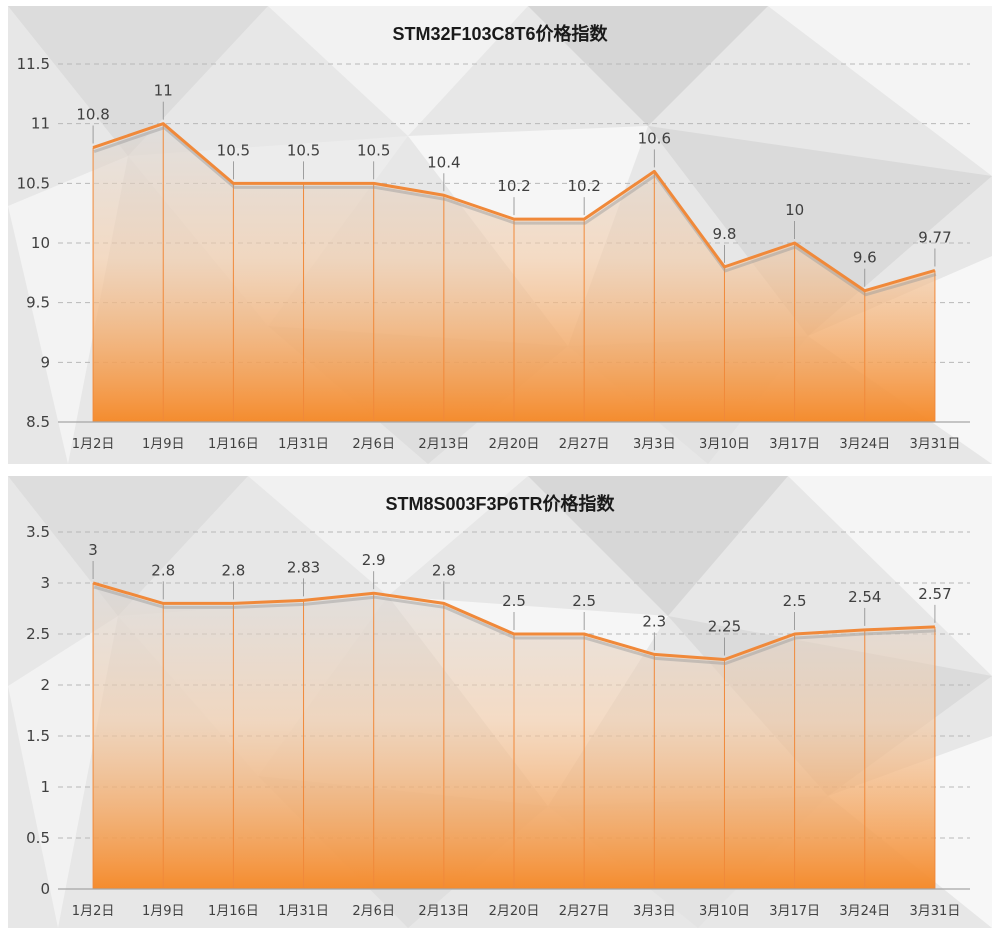 This screenshot has height=940, width=1000. I want to click on y-tick-label: 1.5, so click(38, 736).